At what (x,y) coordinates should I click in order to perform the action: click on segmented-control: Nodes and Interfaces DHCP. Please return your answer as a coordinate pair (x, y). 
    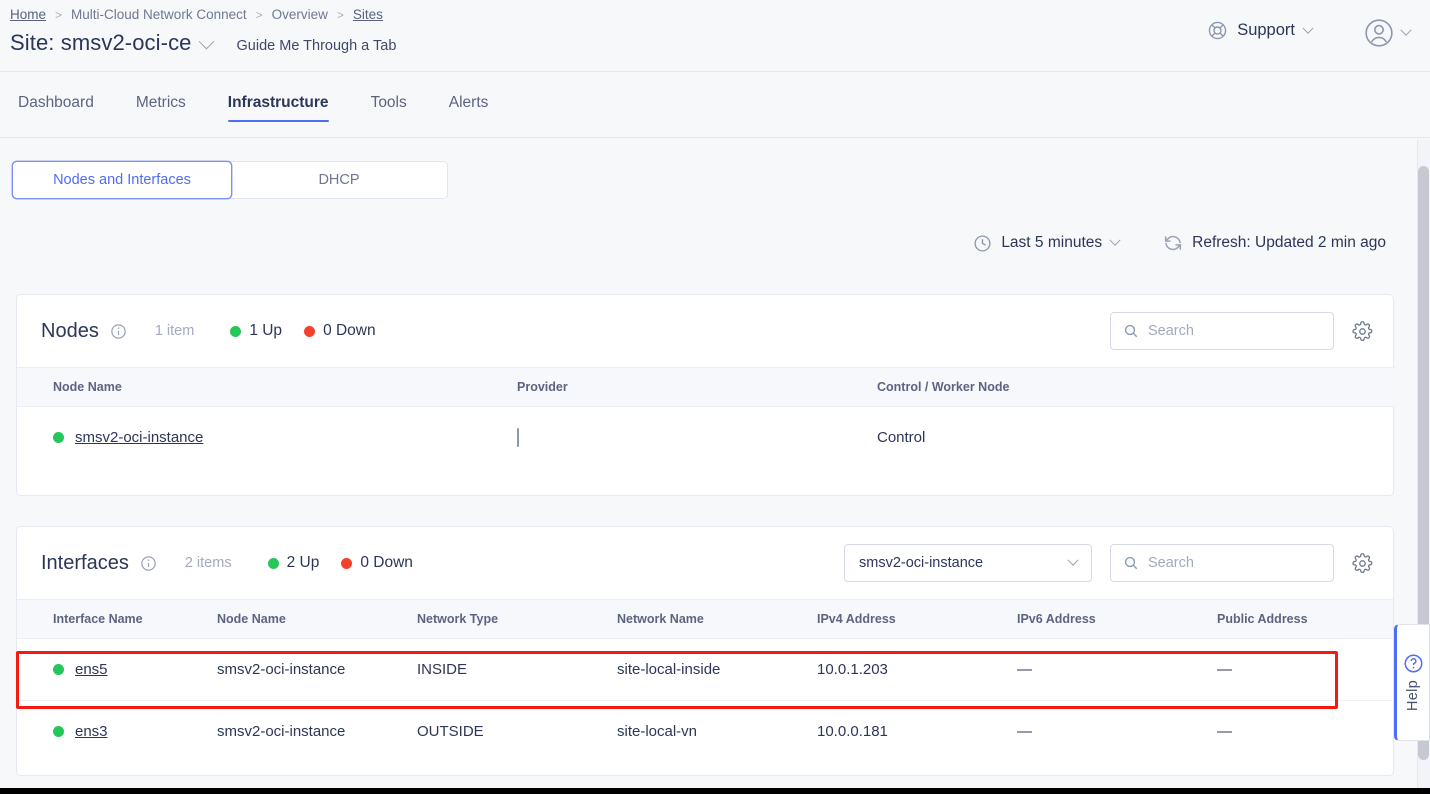
    Looking at the image, I should click on (230, 180).